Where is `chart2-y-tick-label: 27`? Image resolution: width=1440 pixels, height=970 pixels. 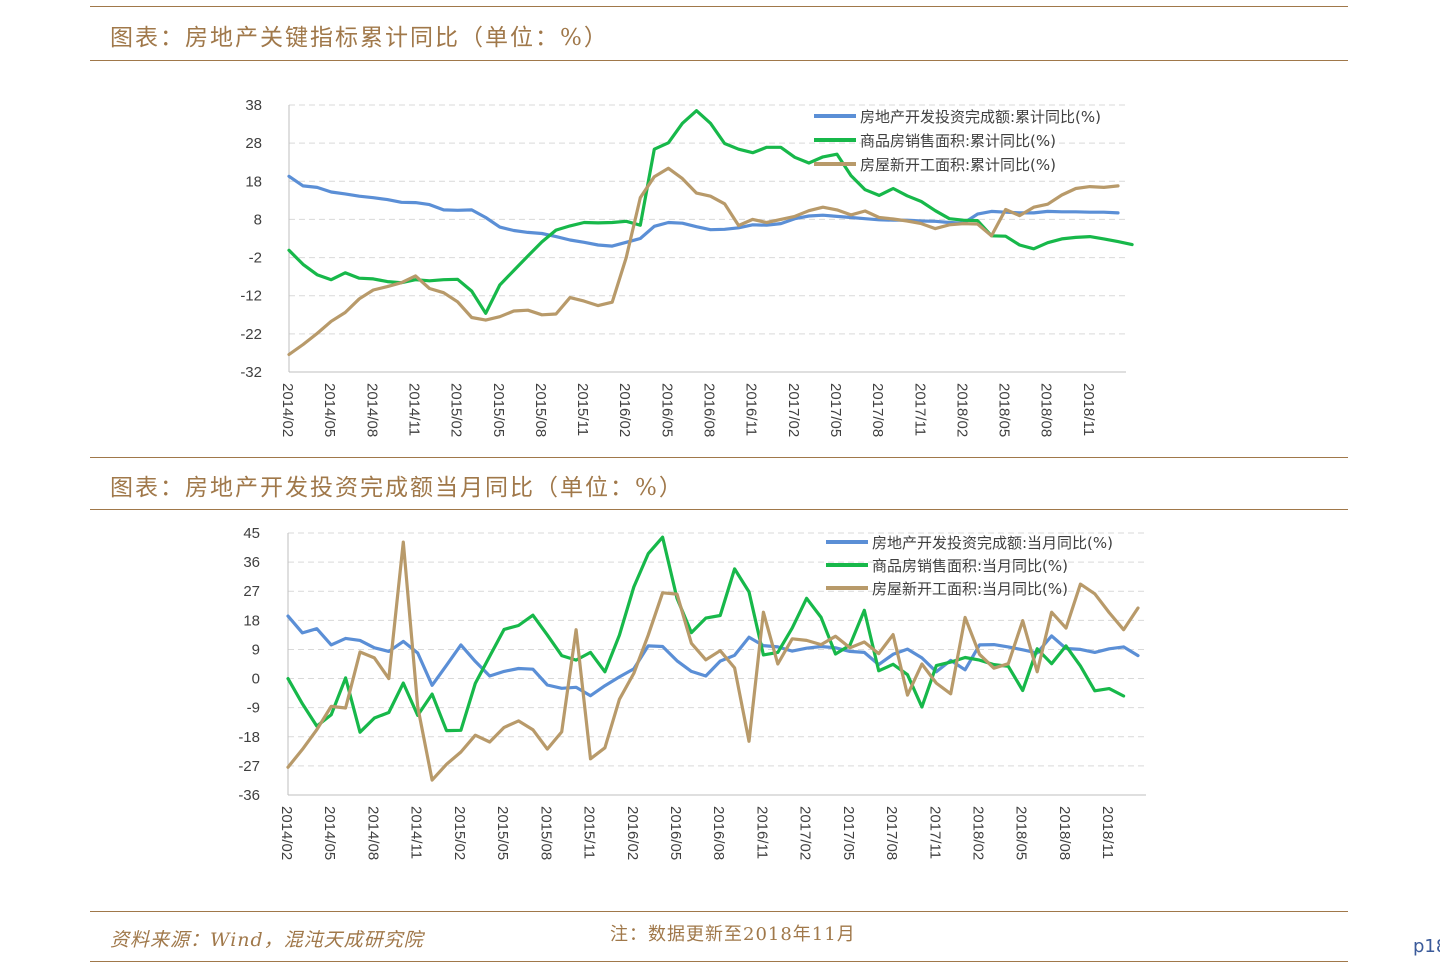 chart2-y-tick-label: 27 is located at coordinates (251, 591).